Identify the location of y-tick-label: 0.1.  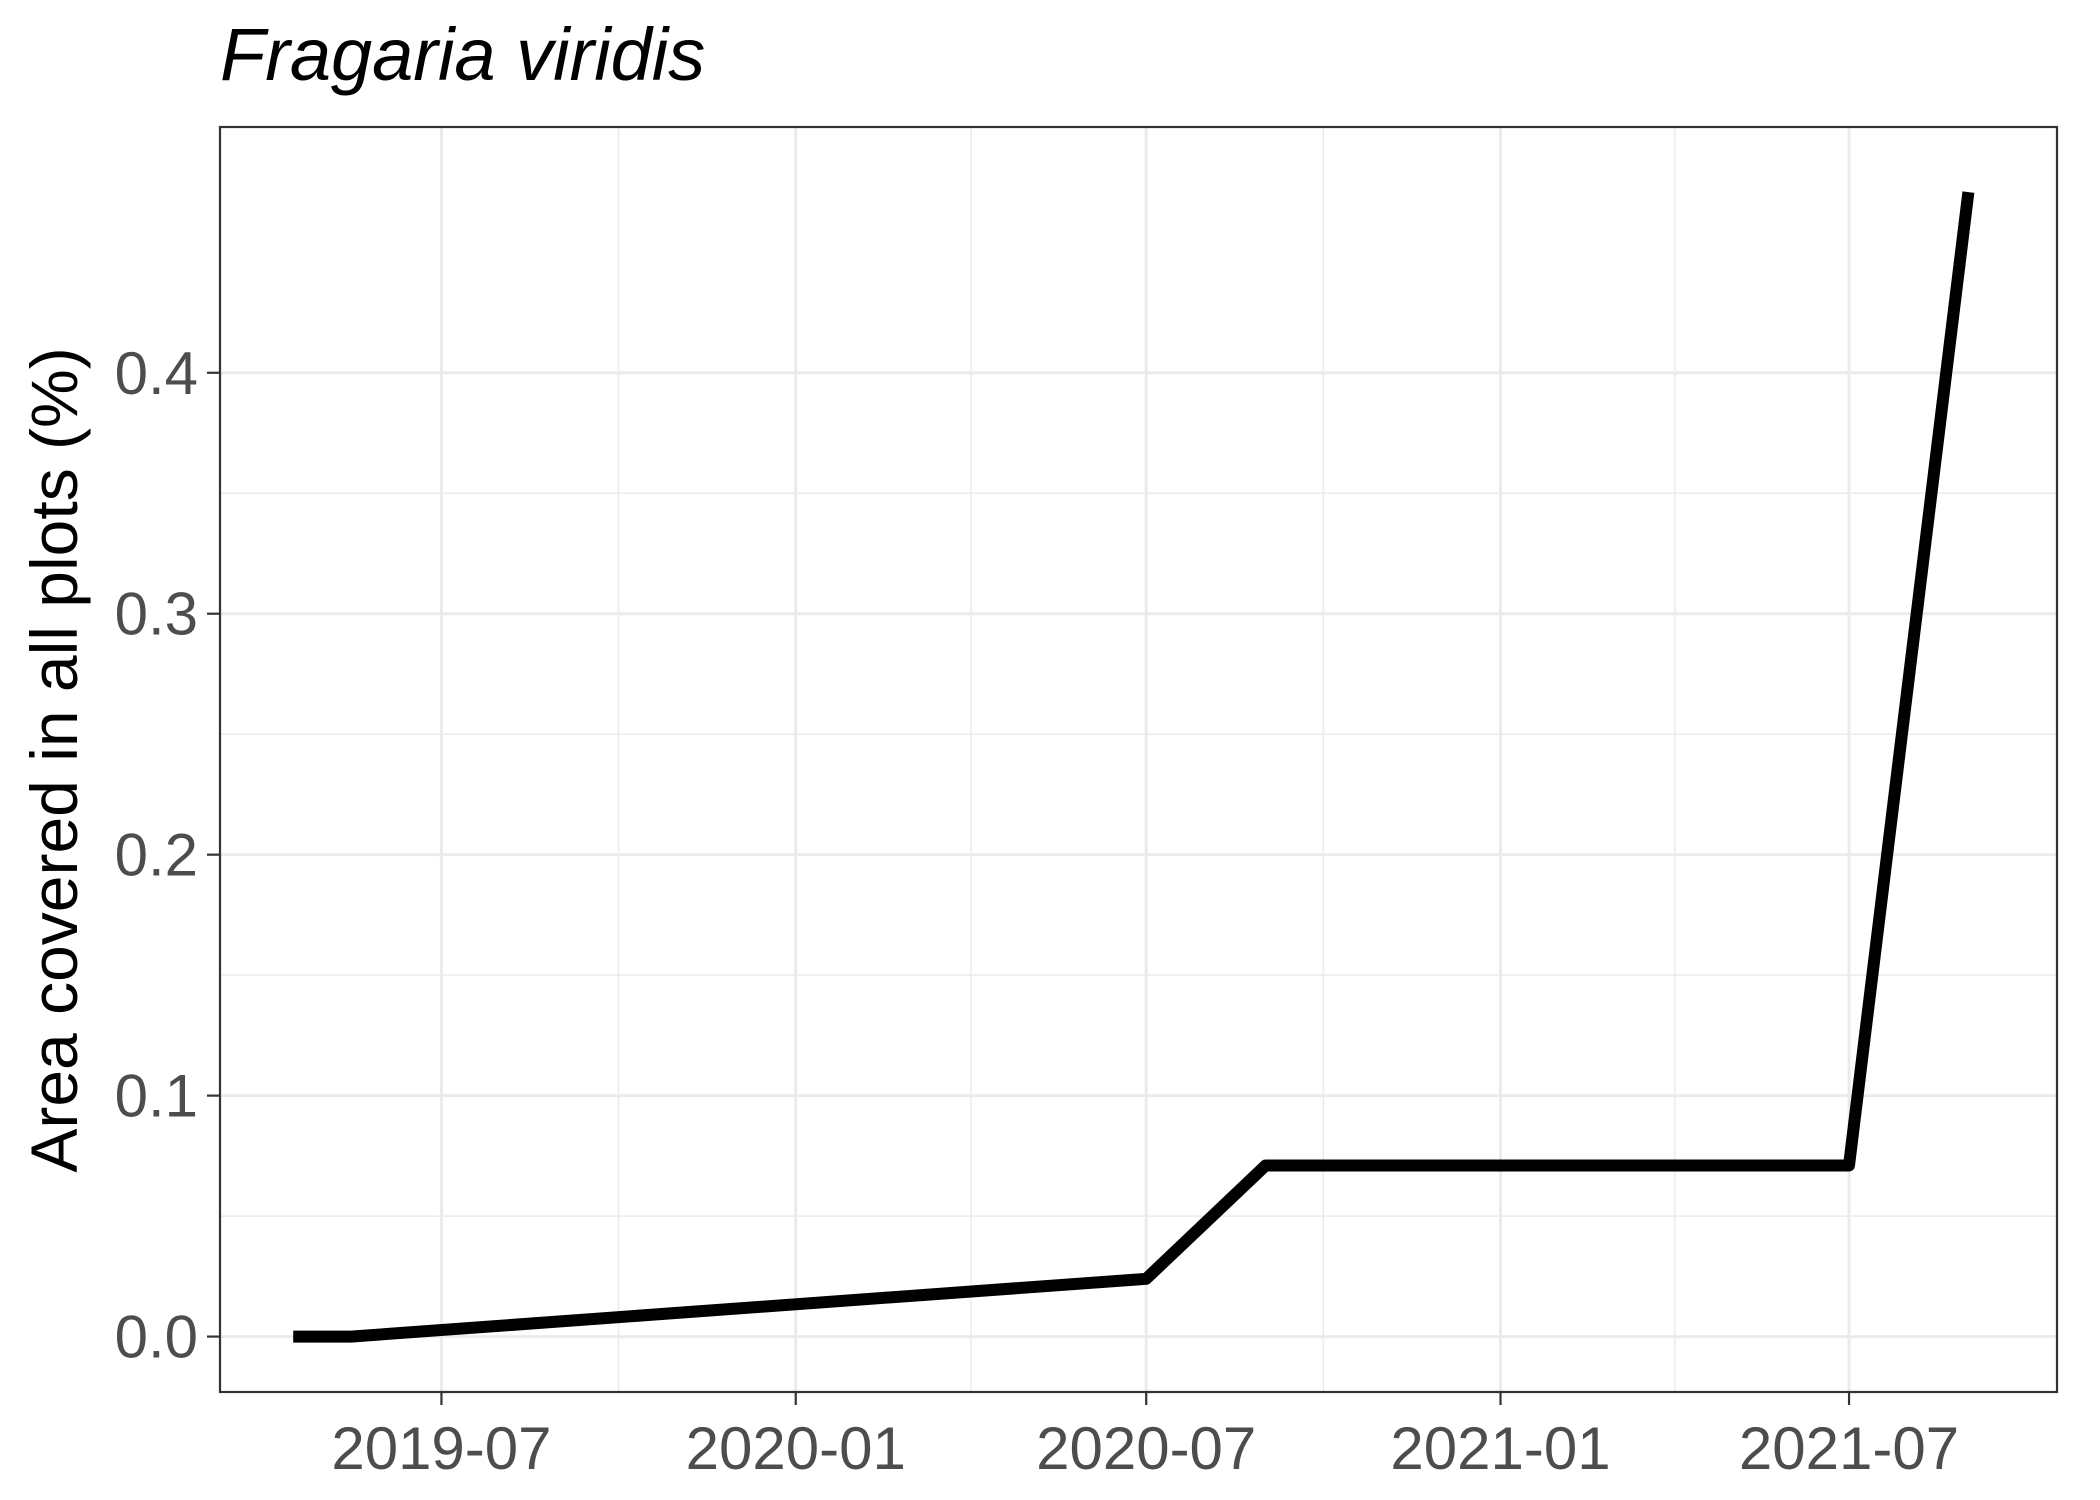
(156, 1096).